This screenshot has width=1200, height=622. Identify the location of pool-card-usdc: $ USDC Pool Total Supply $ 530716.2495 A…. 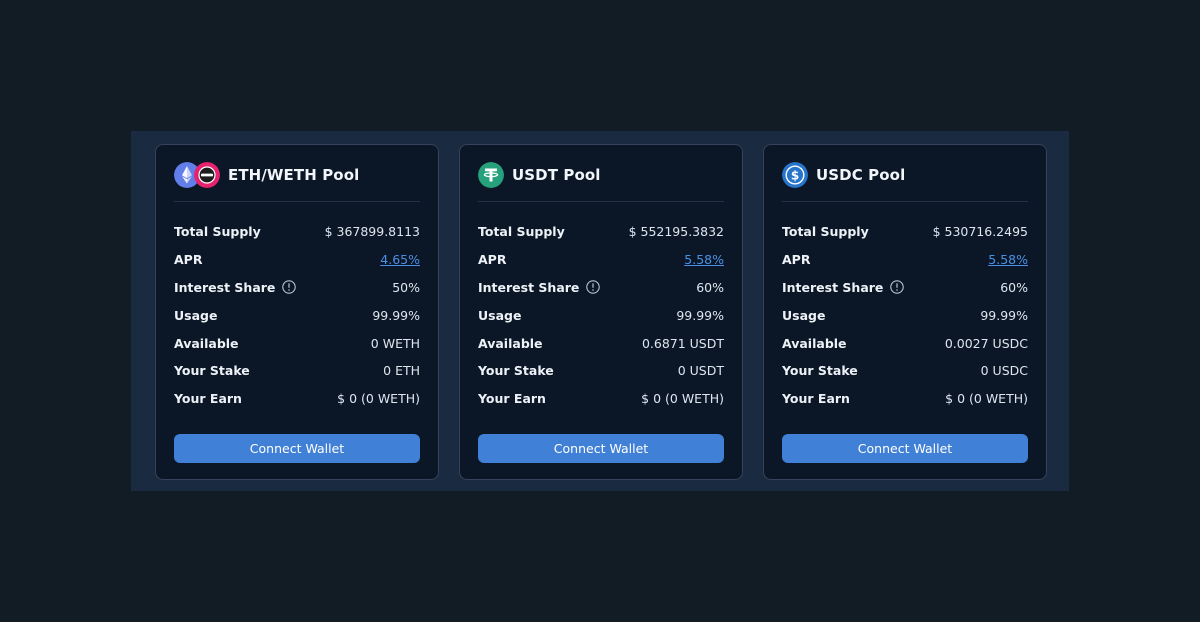
(905, 312).